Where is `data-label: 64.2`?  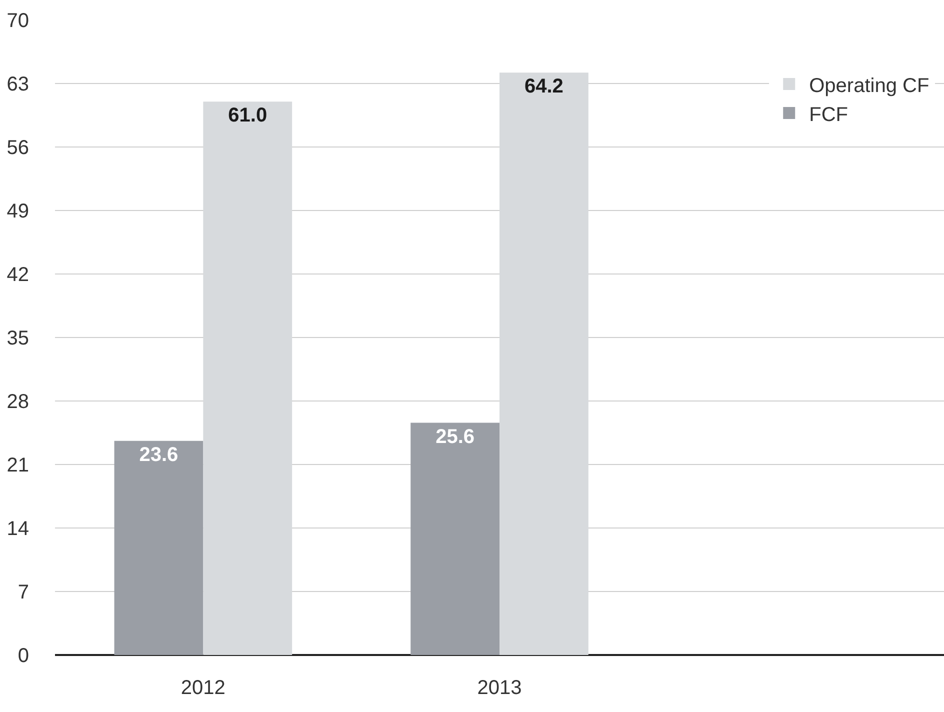 data-label: 64.2 is located at coordinates (544, 87).